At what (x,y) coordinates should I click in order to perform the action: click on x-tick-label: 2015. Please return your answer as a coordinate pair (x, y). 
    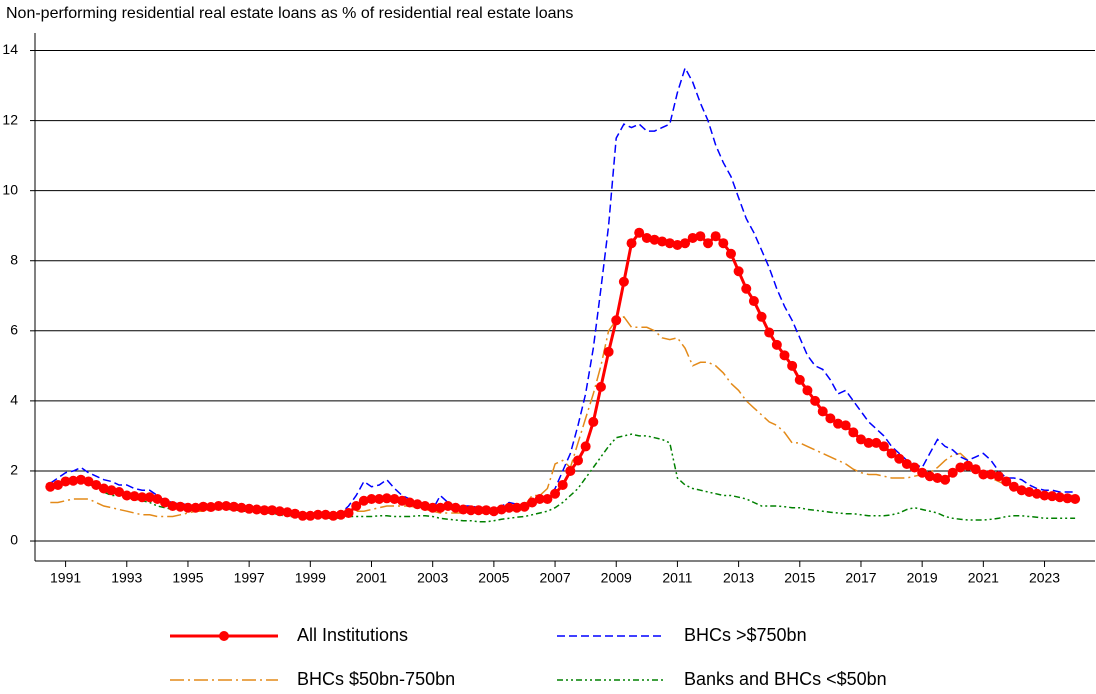
    Looking at the image, I should click on (799, 578).